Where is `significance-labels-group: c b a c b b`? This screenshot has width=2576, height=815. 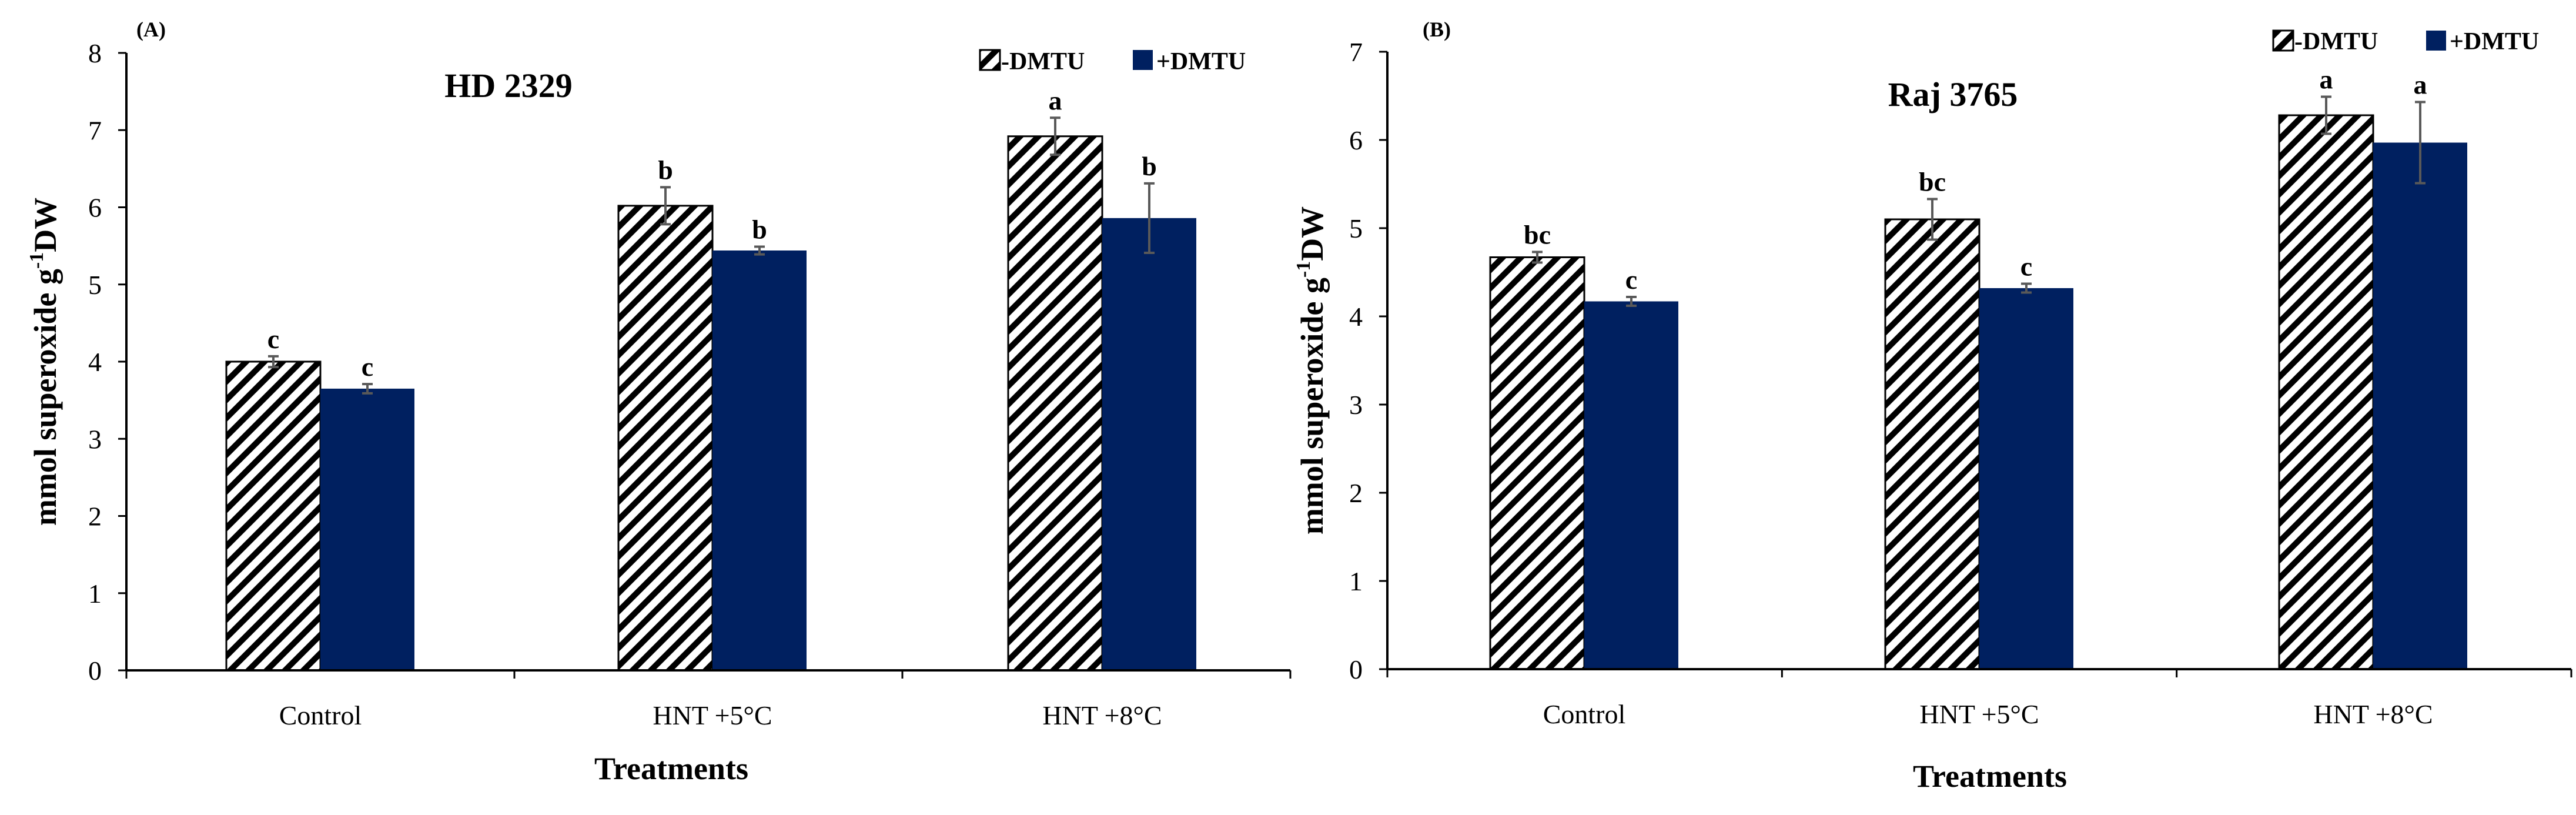
significance-labels-group: c b a c b b is located at coordinates (712, 233).